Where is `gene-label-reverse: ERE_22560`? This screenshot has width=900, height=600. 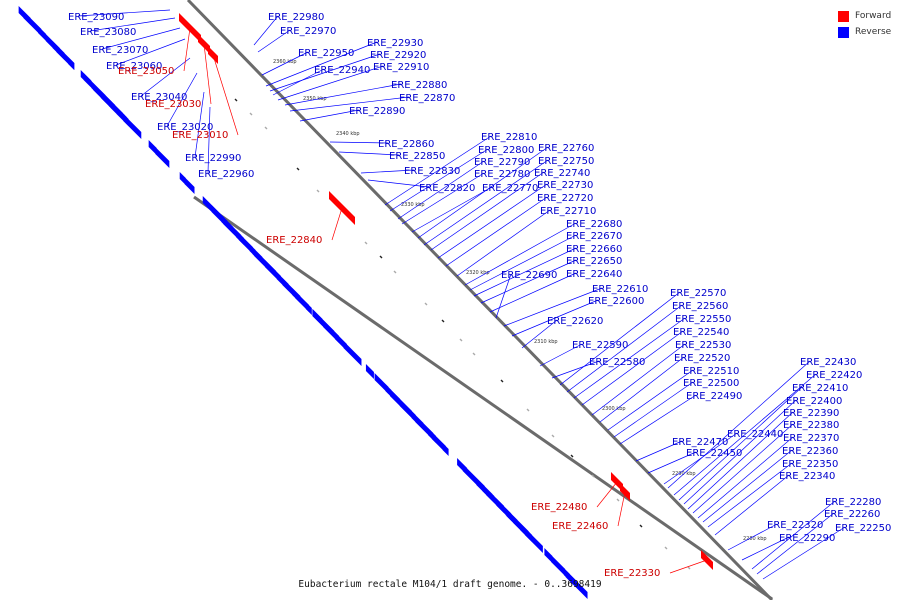
gene-label-reverse: ERE_22560 is located at coordinates (700, 306).